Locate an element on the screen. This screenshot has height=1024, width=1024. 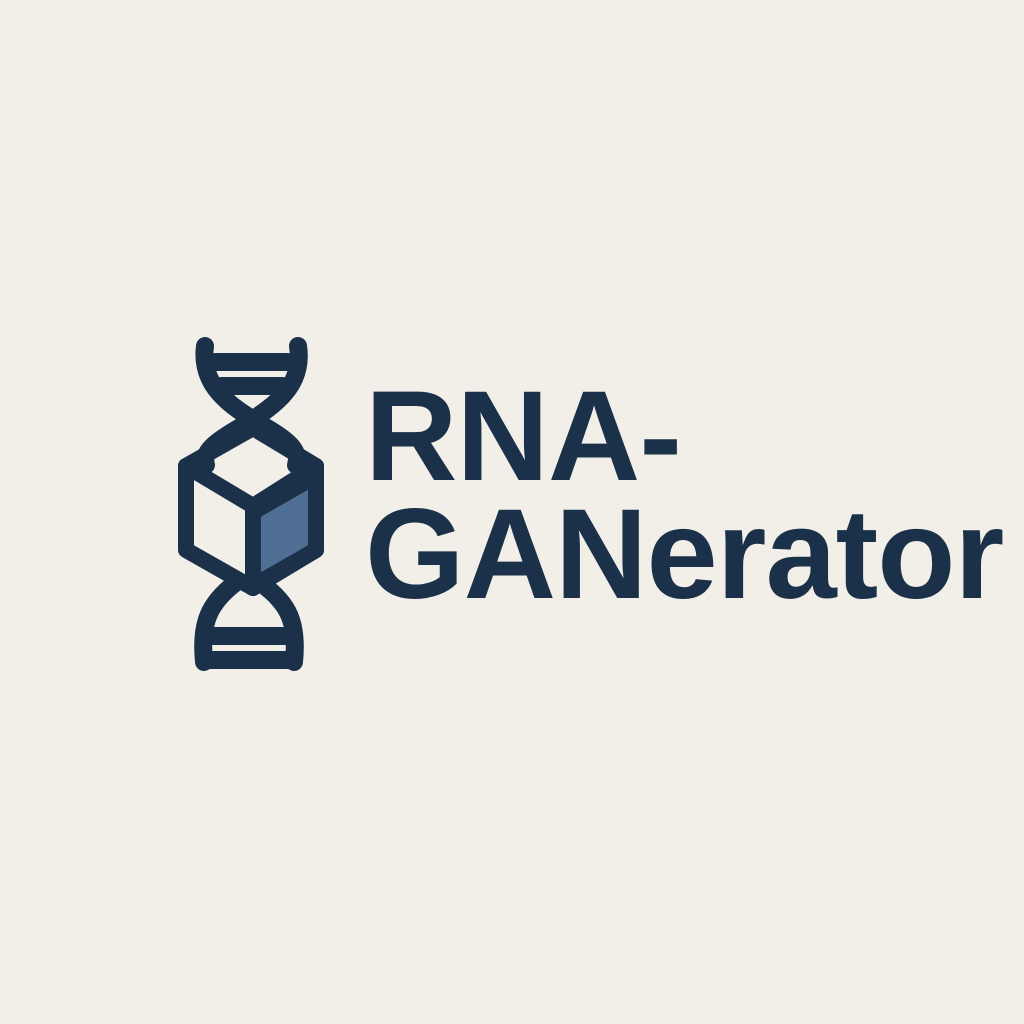
dna-helix-cube-icon is located at coordinates (251, 504).